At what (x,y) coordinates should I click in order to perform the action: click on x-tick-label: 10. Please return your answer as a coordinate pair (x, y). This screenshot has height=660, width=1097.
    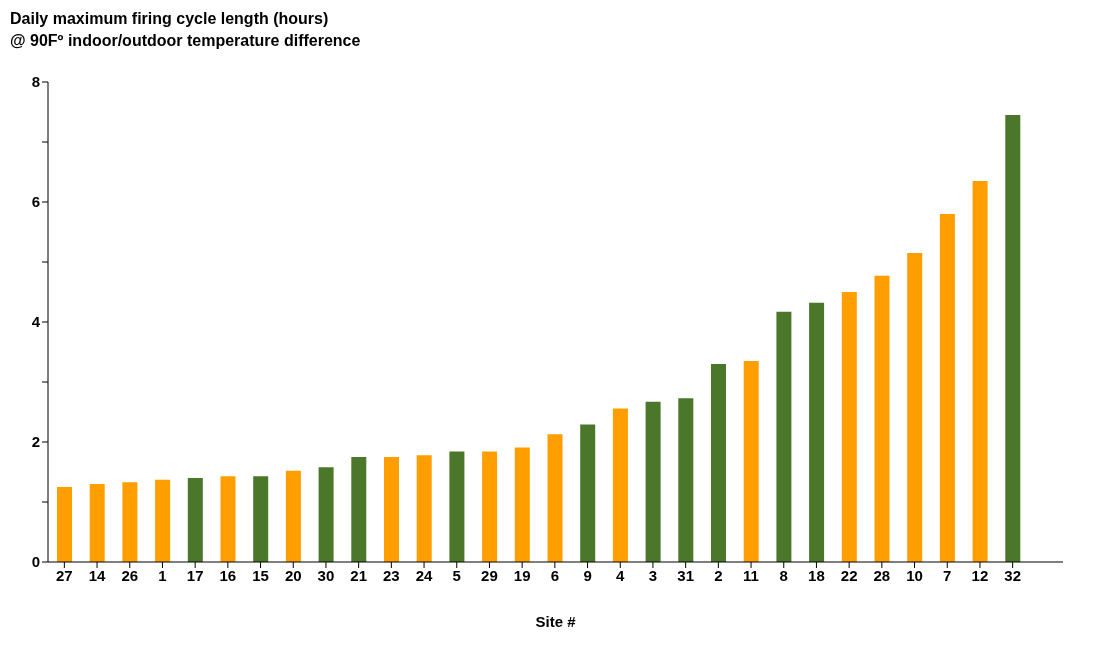
    Looking at the image, I should click on (914, 575).